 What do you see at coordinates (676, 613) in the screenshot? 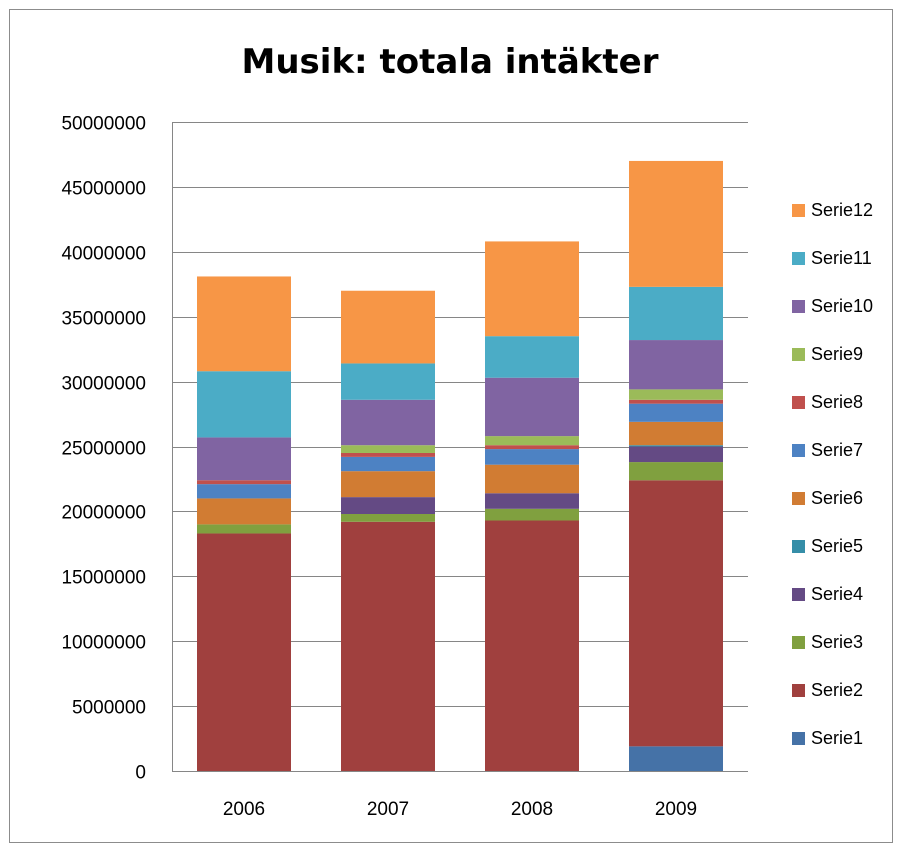
I see `bar-segment-serie2-2009` at bounding box center [676, 613].